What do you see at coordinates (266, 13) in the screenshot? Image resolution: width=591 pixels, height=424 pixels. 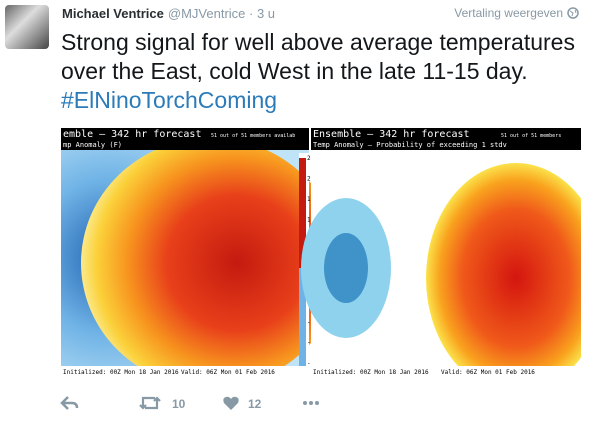 I see `time: 3 u` at bounding box center [266, 13].